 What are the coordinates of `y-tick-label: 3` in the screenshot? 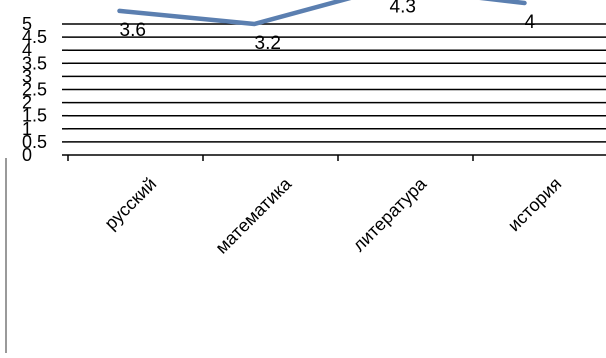 It's located at (27, 76).